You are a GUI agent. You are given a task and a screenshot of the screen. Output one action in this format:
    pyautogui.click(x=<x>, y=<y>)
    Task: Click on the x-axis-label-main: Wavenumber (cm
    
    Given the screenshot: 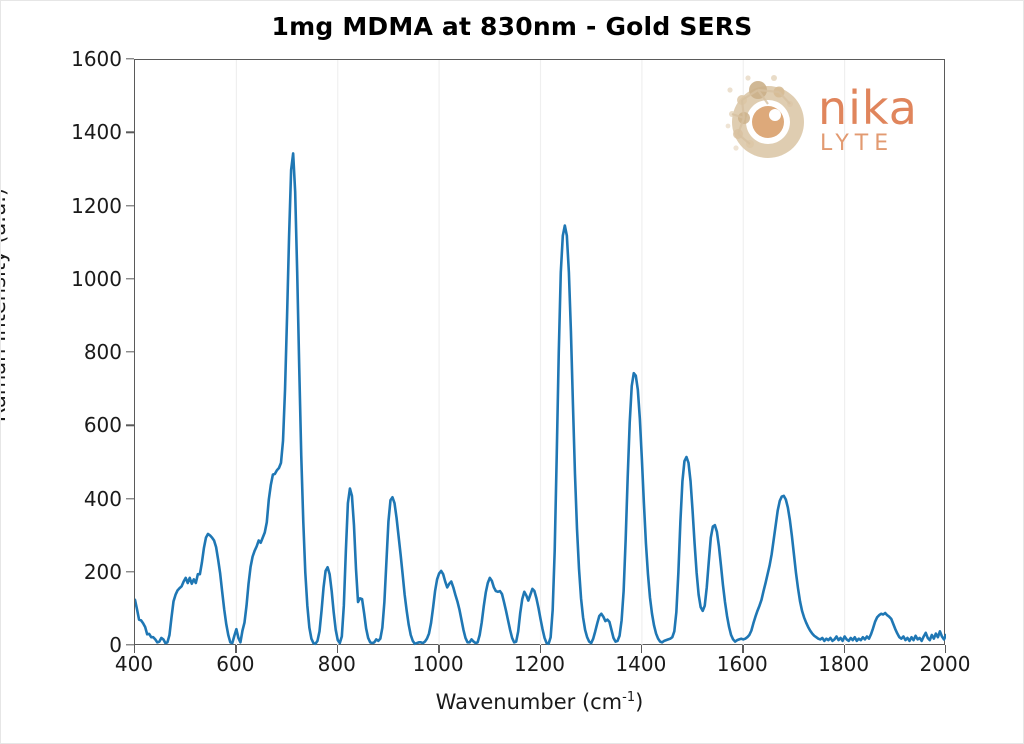 What is the action you would take?
    pyautogui.click(x=529, y=702)
    